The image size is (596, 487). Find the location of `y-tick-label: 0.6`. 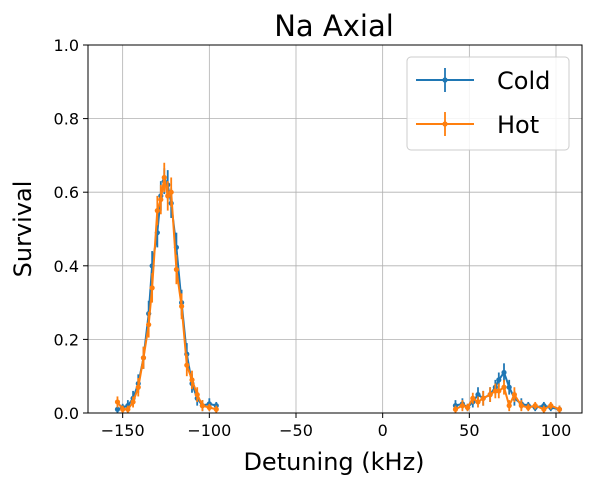

y-tick-label: 0.6 is located at coordinates (66, 192).